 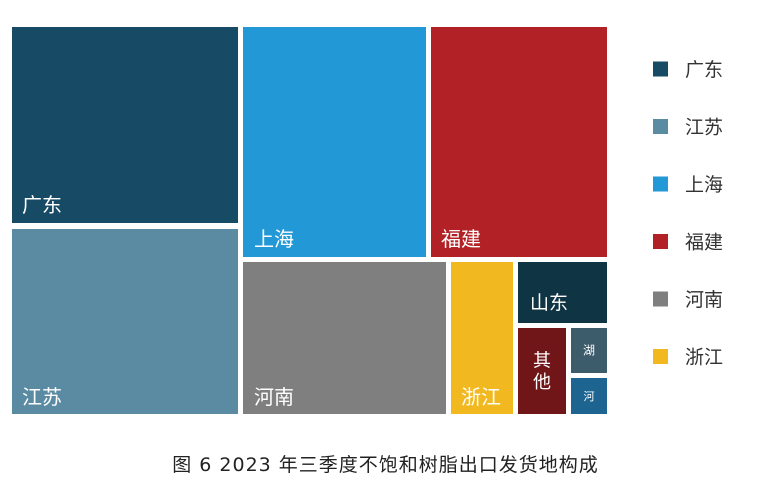 I want to click on legend-label-5: 浙江, so click(x=704, y=358).